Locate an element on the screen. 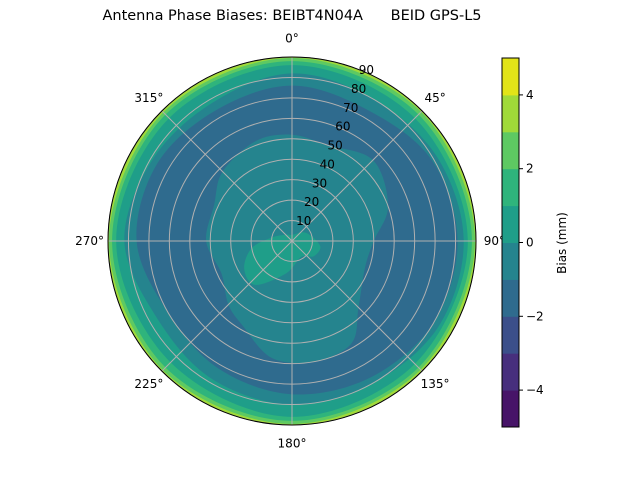 This screenshot has height=480, width=640. colorbar-tick-label: 0 is located at coordinates (530, 243).